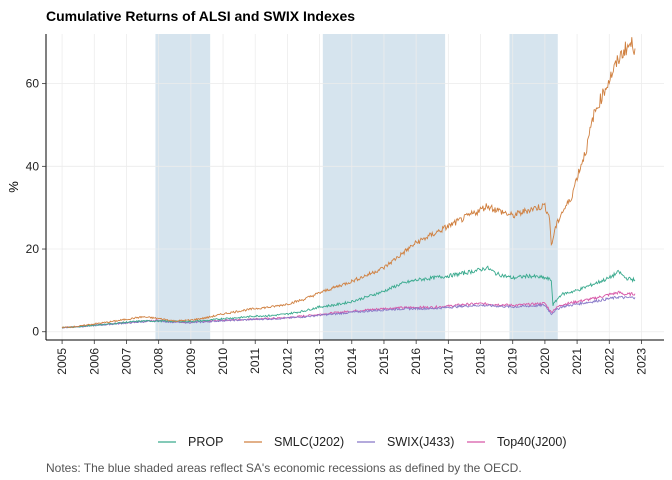 The image size is (672, 480). I want to click on x-tick-label-2007: 2007, so click(126, 361).